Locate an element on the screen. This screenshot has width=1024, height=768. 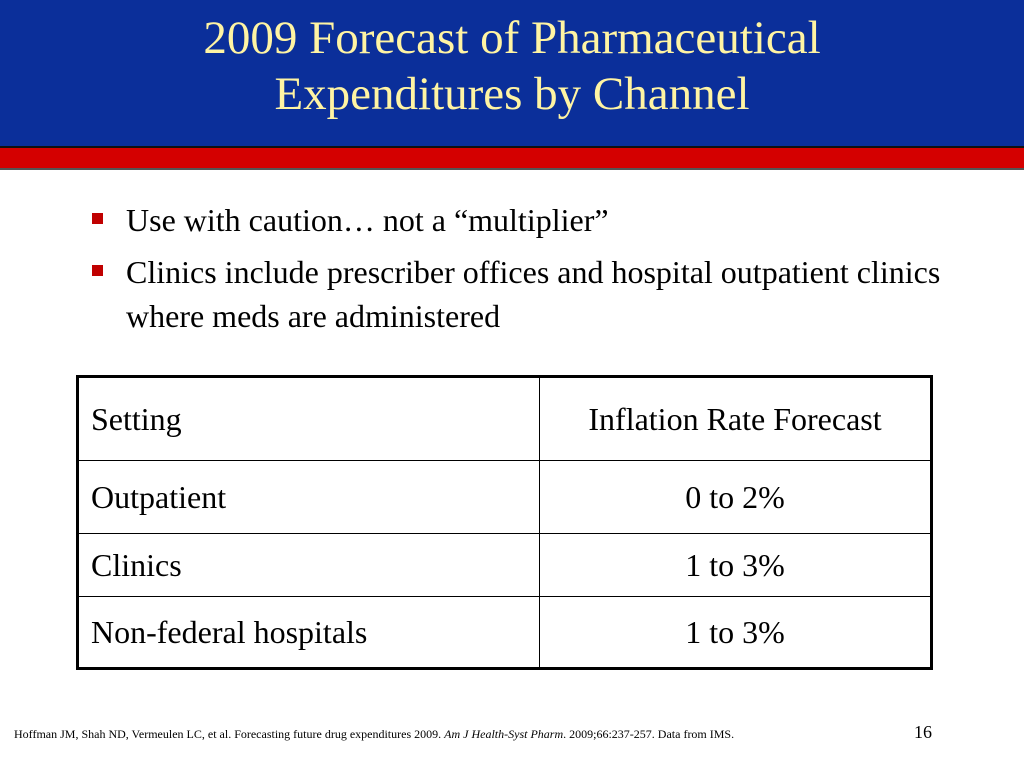
header-setting: Setting is located at coordinates (308, 418).